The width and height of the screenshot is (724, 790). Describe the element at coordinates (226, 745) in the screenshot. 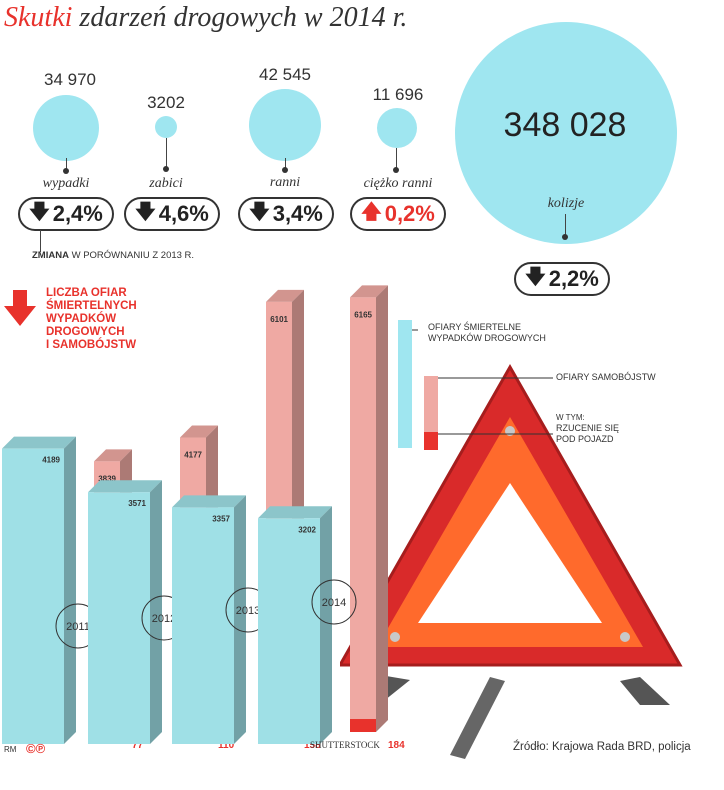

I see `value-label-under-vehicle: 110` at that location.